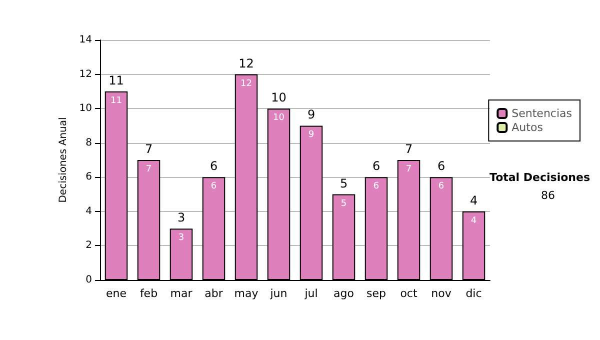  I want to click on legend-label: Sentencias, so click(542, 113).